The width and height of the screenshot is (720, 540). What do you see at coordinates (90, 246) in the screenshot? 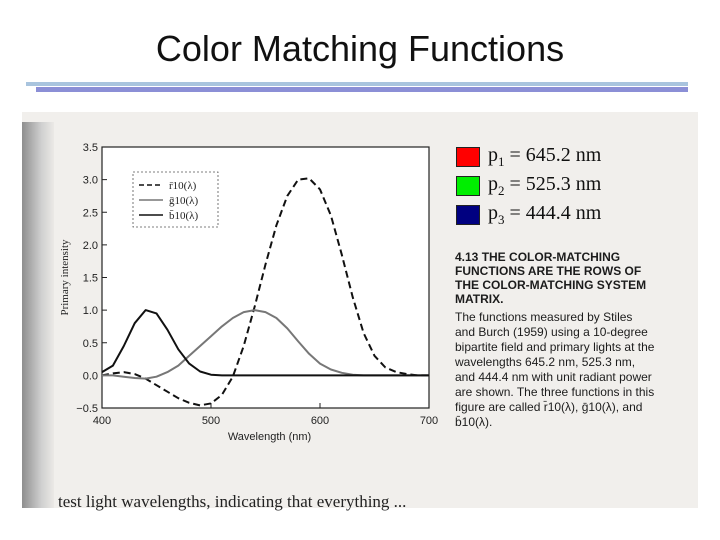
I see `y-tick-label: 2.0` at bounding box center [90, 246].